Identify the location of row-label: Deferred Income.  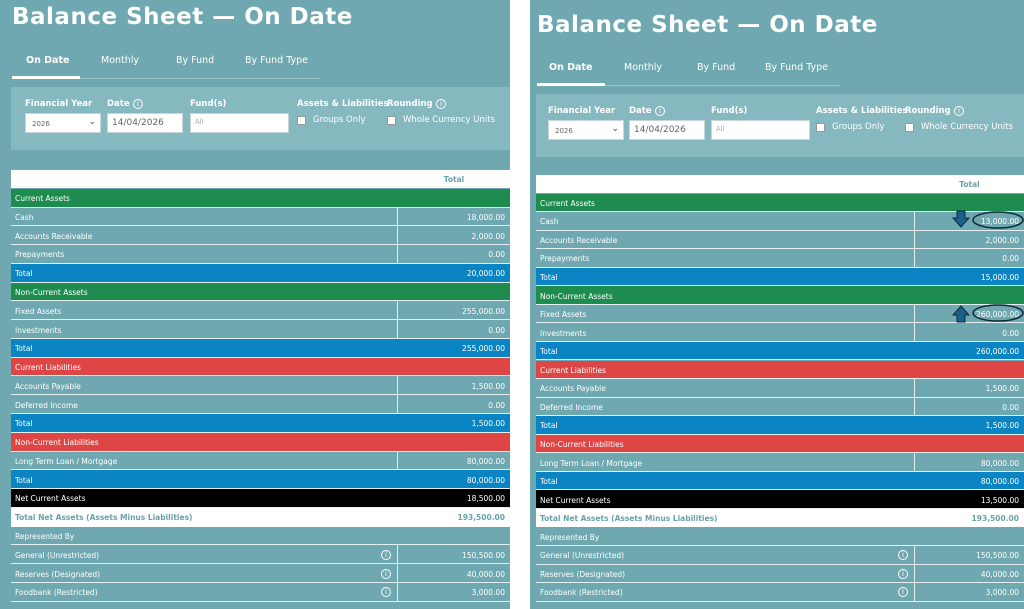
(46, 405).